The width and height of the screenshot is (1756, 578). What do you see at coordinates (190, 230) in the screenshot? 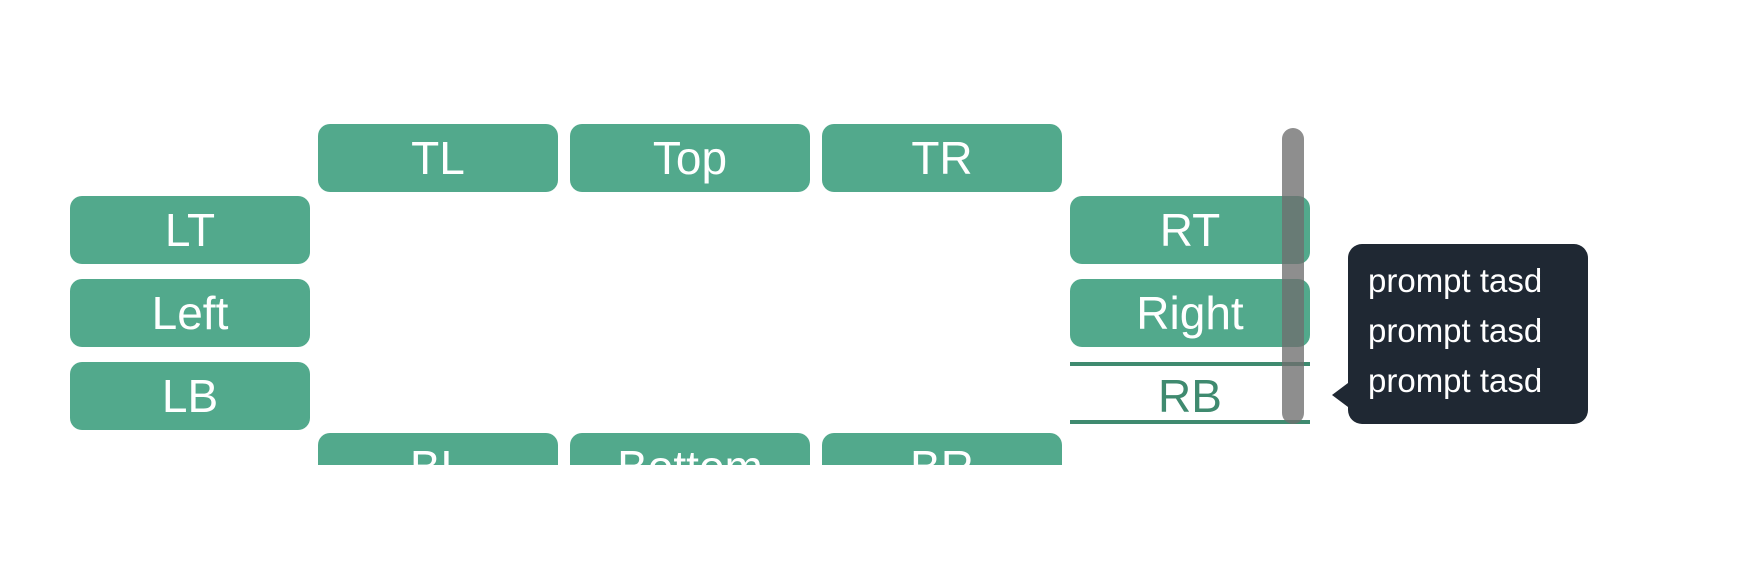
I see `button-lt: LT` at bounding box center [190, 230].